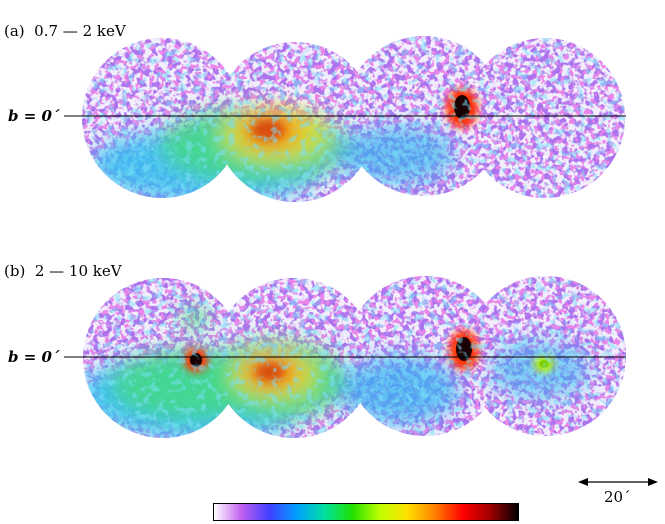 This screenshot has width=665, height=524. What do you see at coordinates (34, 357) in the screenshot?
I see `panel-b-latitude-label: b = 0´` at bounding box center [34, 357].